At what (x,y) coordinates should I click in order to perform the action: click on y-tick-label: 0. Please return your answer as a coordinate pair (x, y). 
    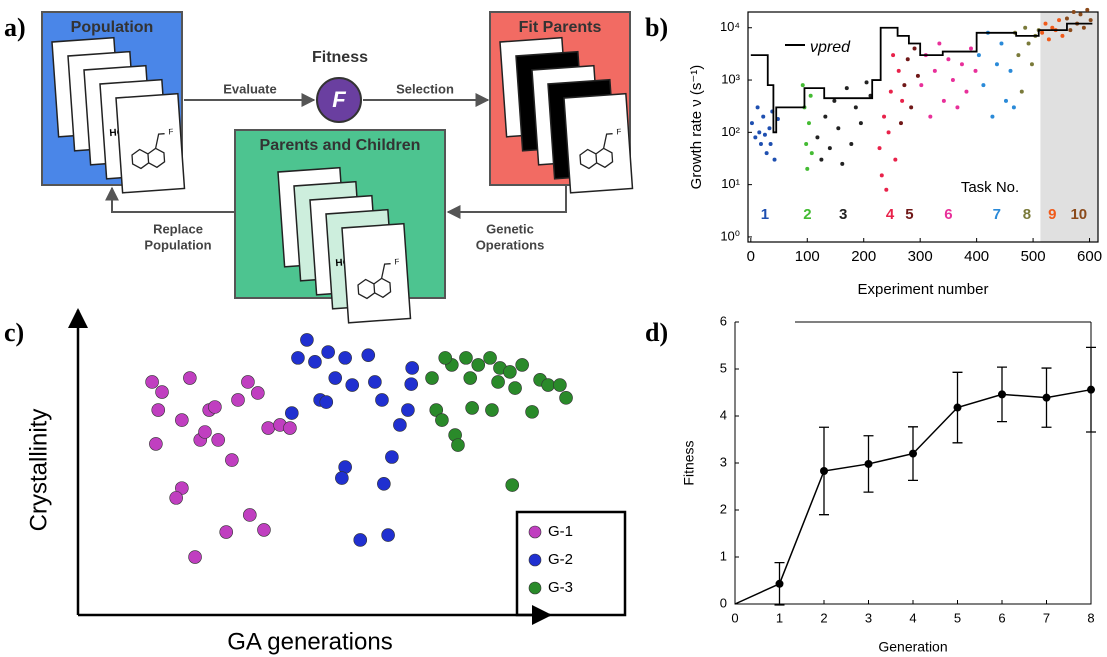
    Looking at the image, I should click on (723, 602).